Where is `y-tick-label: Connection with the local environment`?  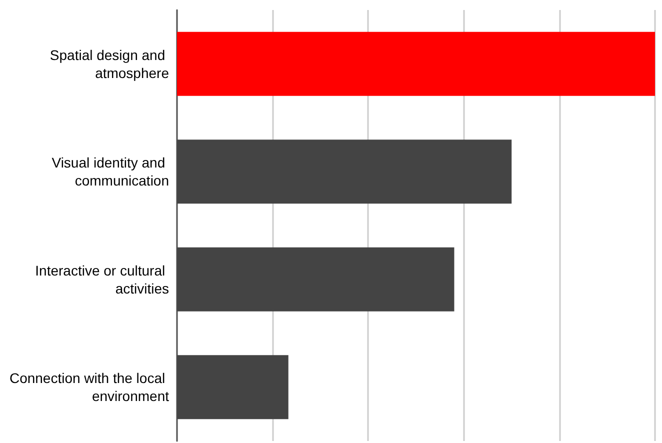 y-tick-label: Connection with the local environment is located at coordinates (89, 387).